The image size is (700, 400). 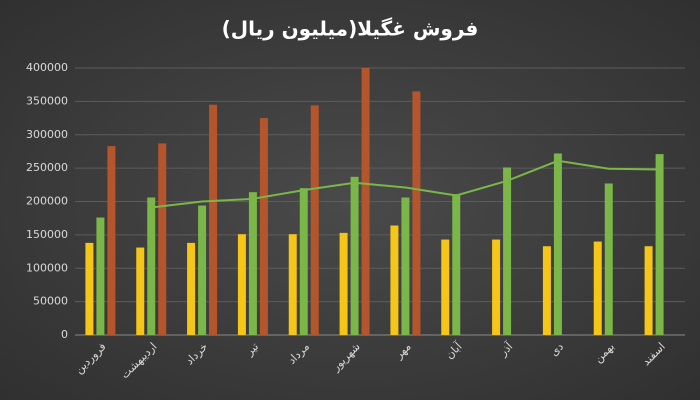 I want to click on y-tick-label: 200000, so click(x=47, y=201).